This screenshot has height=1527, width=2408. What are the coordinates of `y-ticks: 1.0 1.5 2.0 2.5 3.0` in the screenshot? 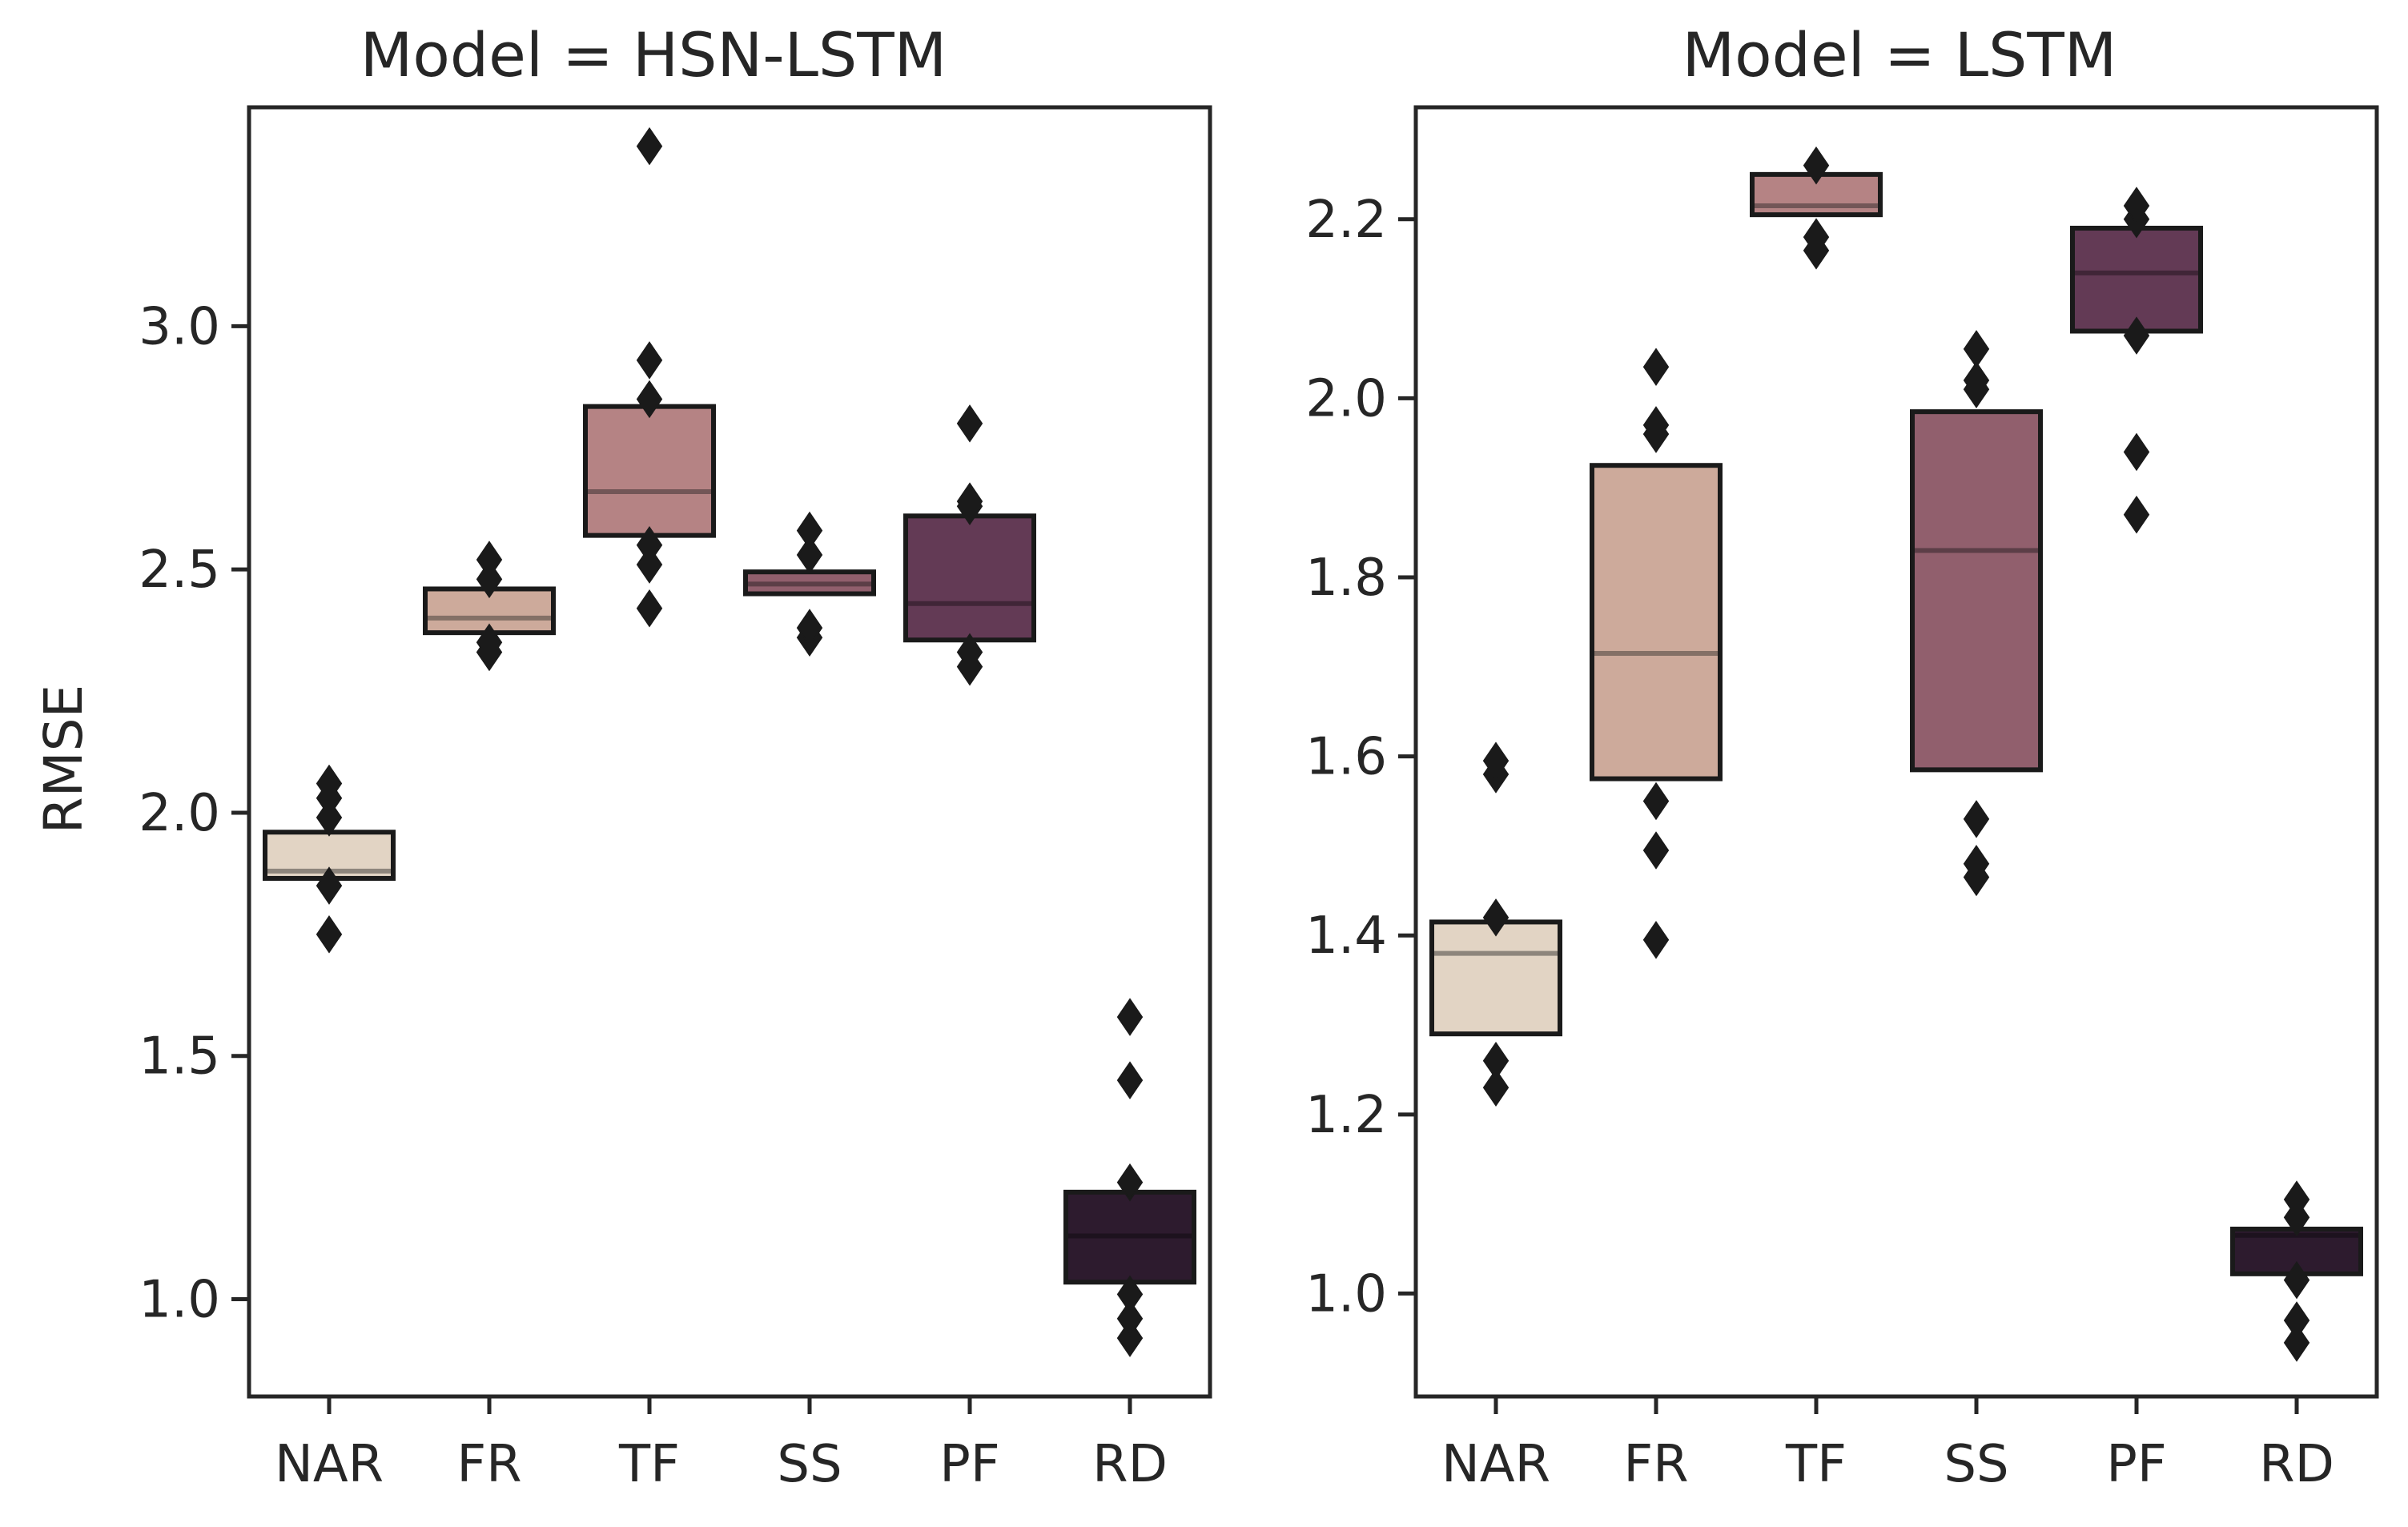 It's located at (194, 813).